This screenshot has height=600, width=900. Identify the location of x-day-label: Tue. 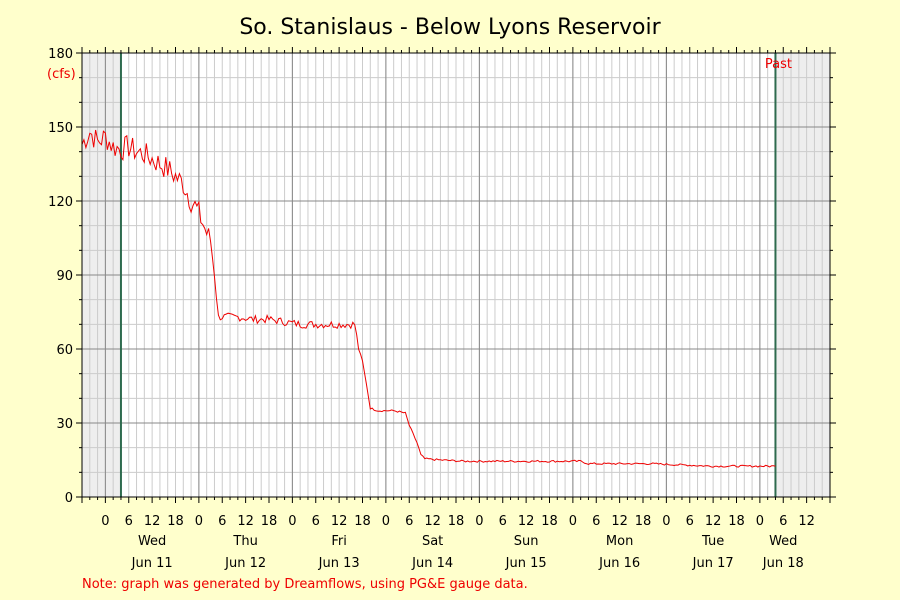
(712, 541).